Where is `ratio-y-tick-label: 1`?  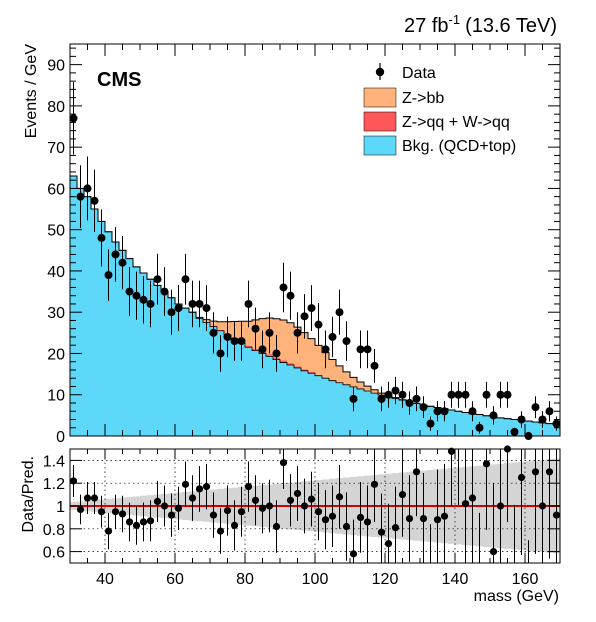 ratio-y-tick-label: 1 is located at coordinates (60, 507).